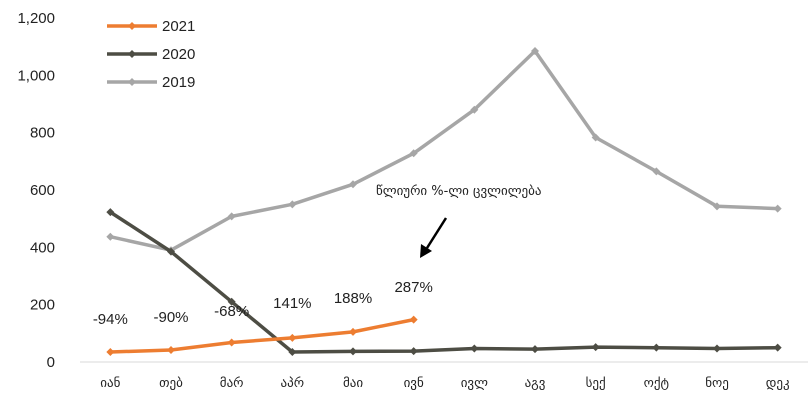 The image size is (808, 396). I want to click on y-tick-label: 800, so click(42, 133).